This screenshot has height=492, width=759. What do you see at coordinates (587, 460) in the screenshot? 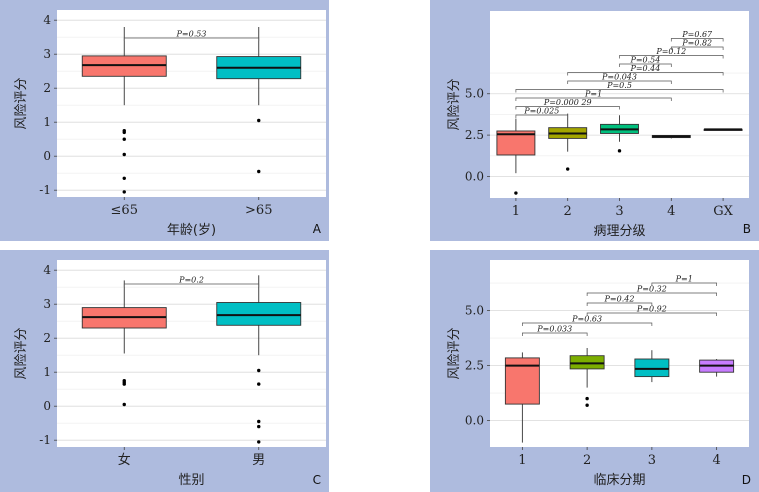
I see `x-tick-label: 2` at bounding box center [587, 460].